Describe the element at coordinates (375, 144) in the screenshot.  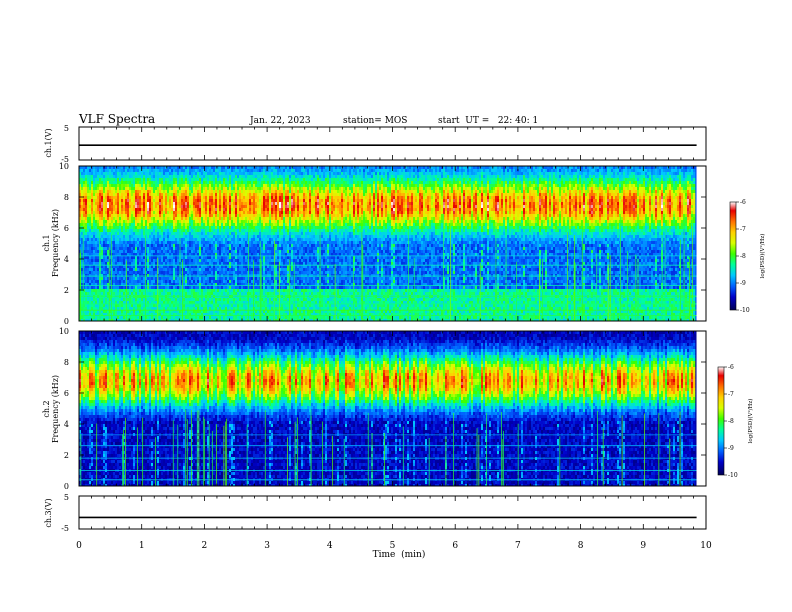
I see `ch1-voltage-panel: 5 -5 ch.1(V)` at that location.